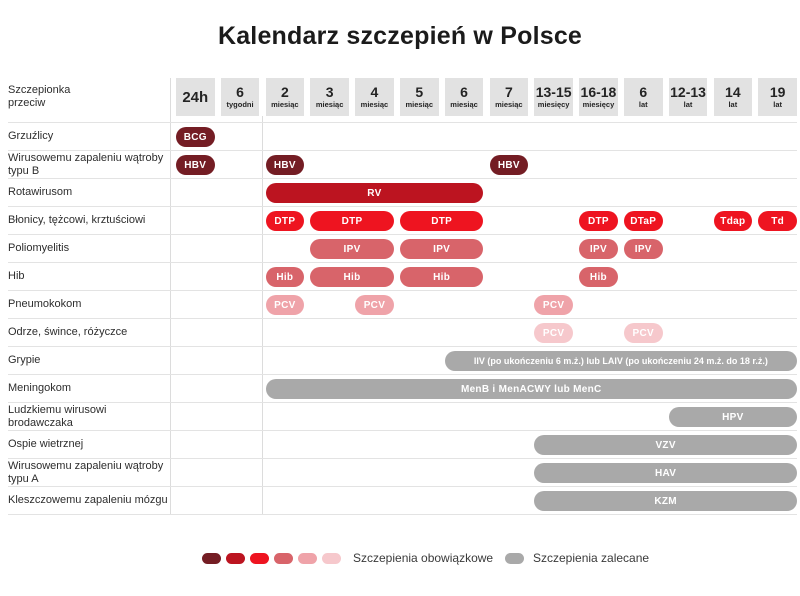  I want to click on column-header-6-miesiąc: 6 miesiąc, so click(464, 97).